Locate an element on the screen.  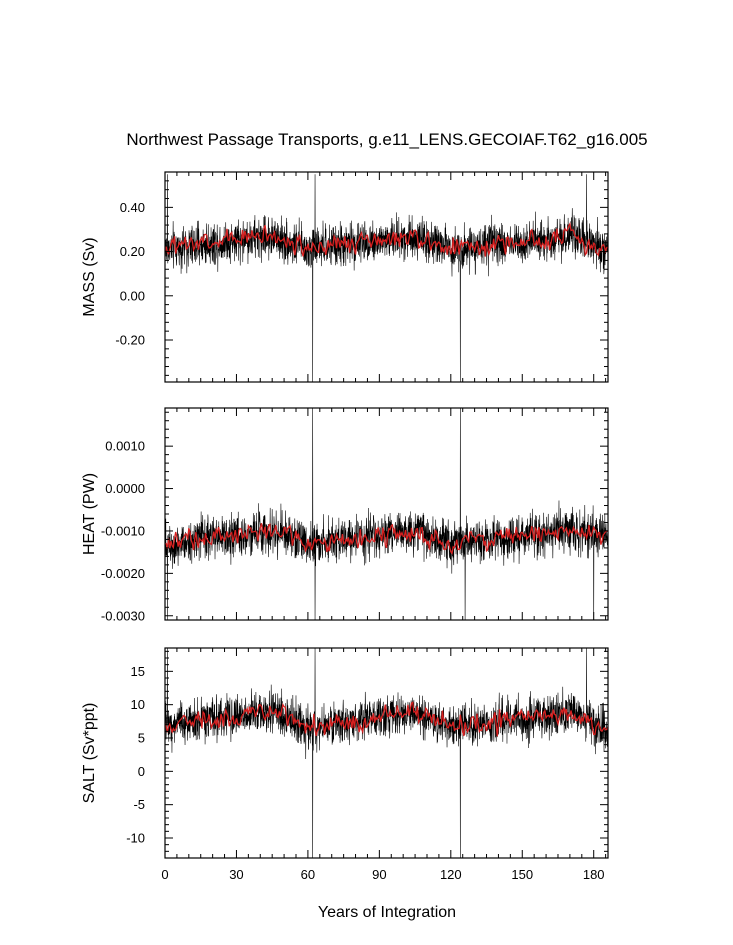
mass-annual-mean-line is located at coordinates (386, 239).